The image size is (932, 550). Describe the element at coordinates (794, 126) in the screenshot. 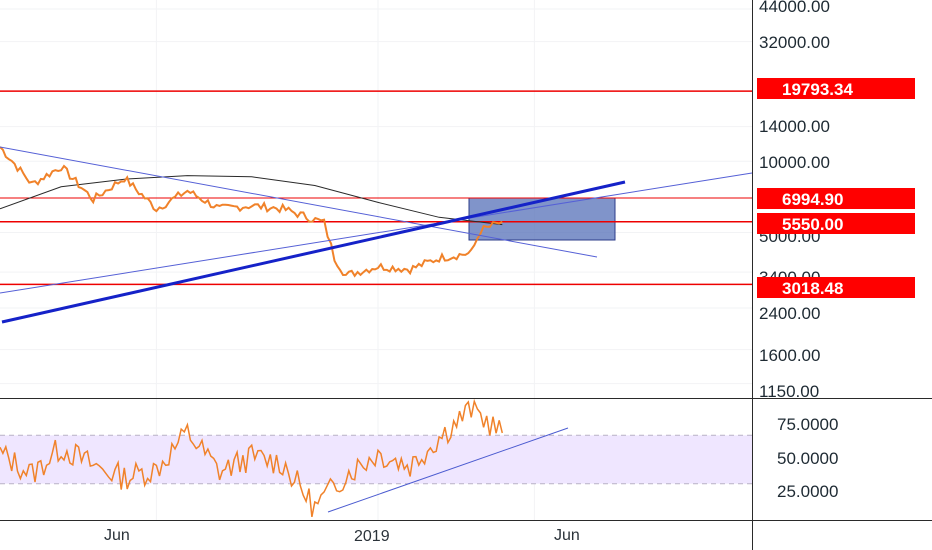

I see `price-tick: 14000.00` at that location.